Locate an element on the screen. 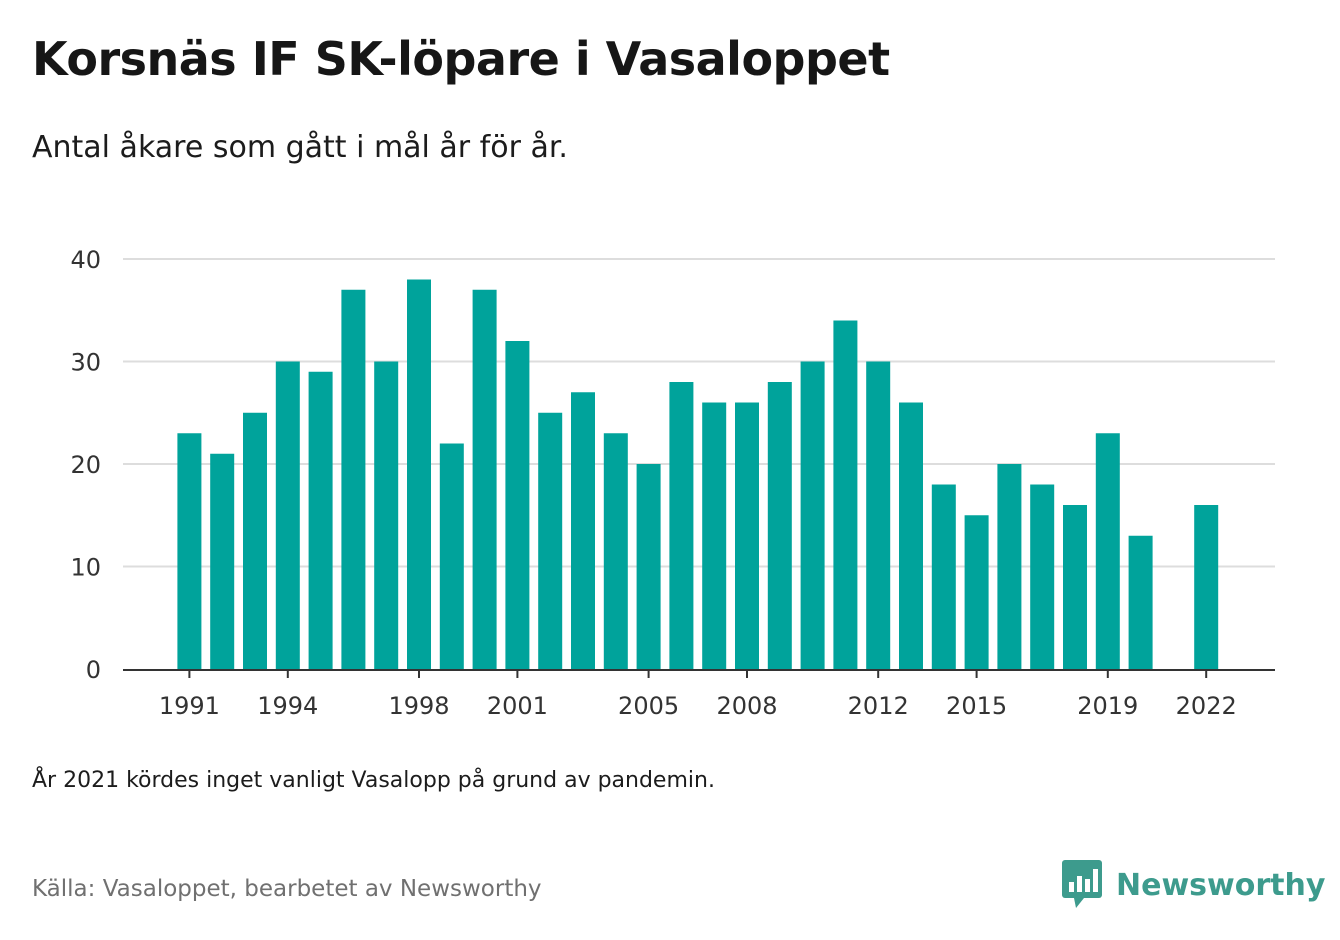 This screenshot has height=940, width=1340. bar-2007 is located at coordinates (714, 535).